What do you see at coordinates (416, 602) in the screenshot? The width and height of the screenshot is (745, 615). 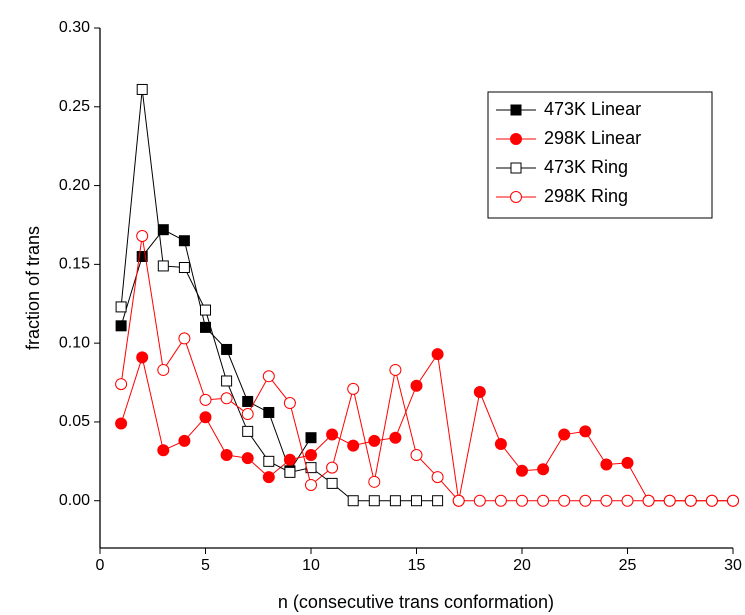 I see `x-axis-label: n (consecutive trans conformation)` at bounding box center [416, 602].